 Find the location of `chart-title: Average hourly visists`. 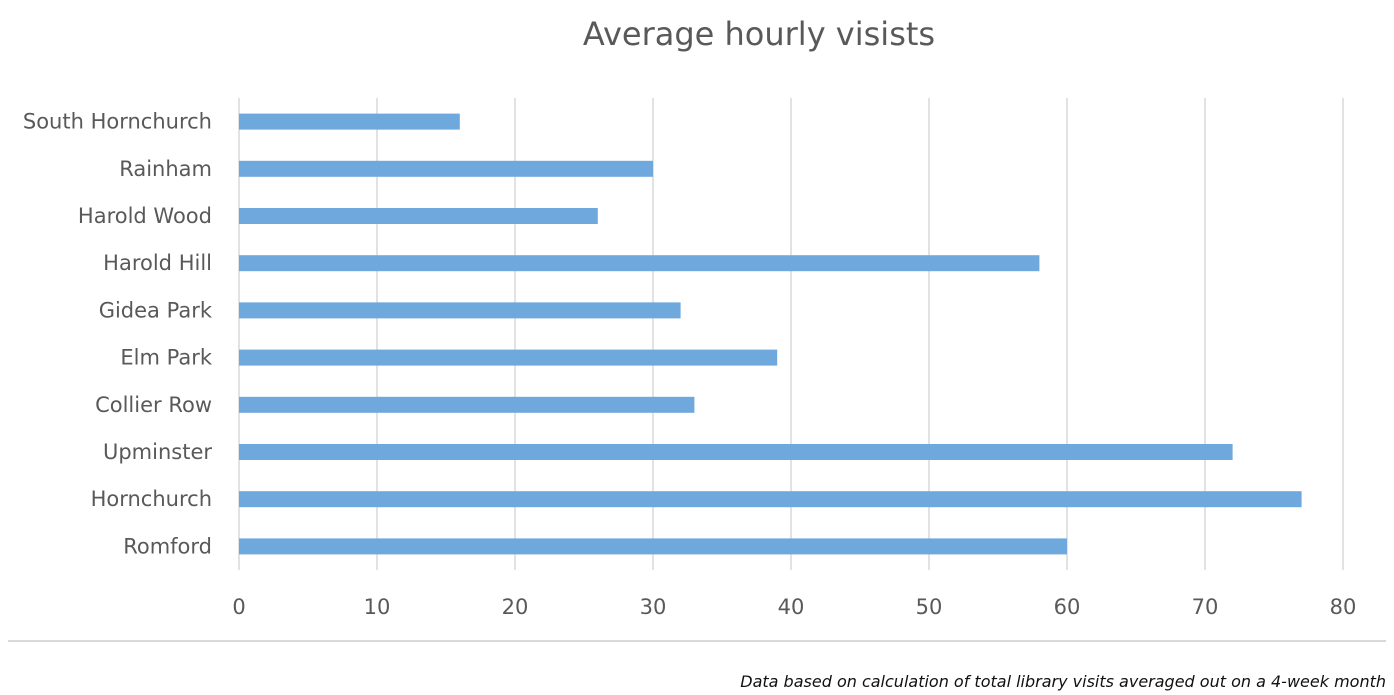

chart-title: Average hourly visists is located at coordinates (759, 34).